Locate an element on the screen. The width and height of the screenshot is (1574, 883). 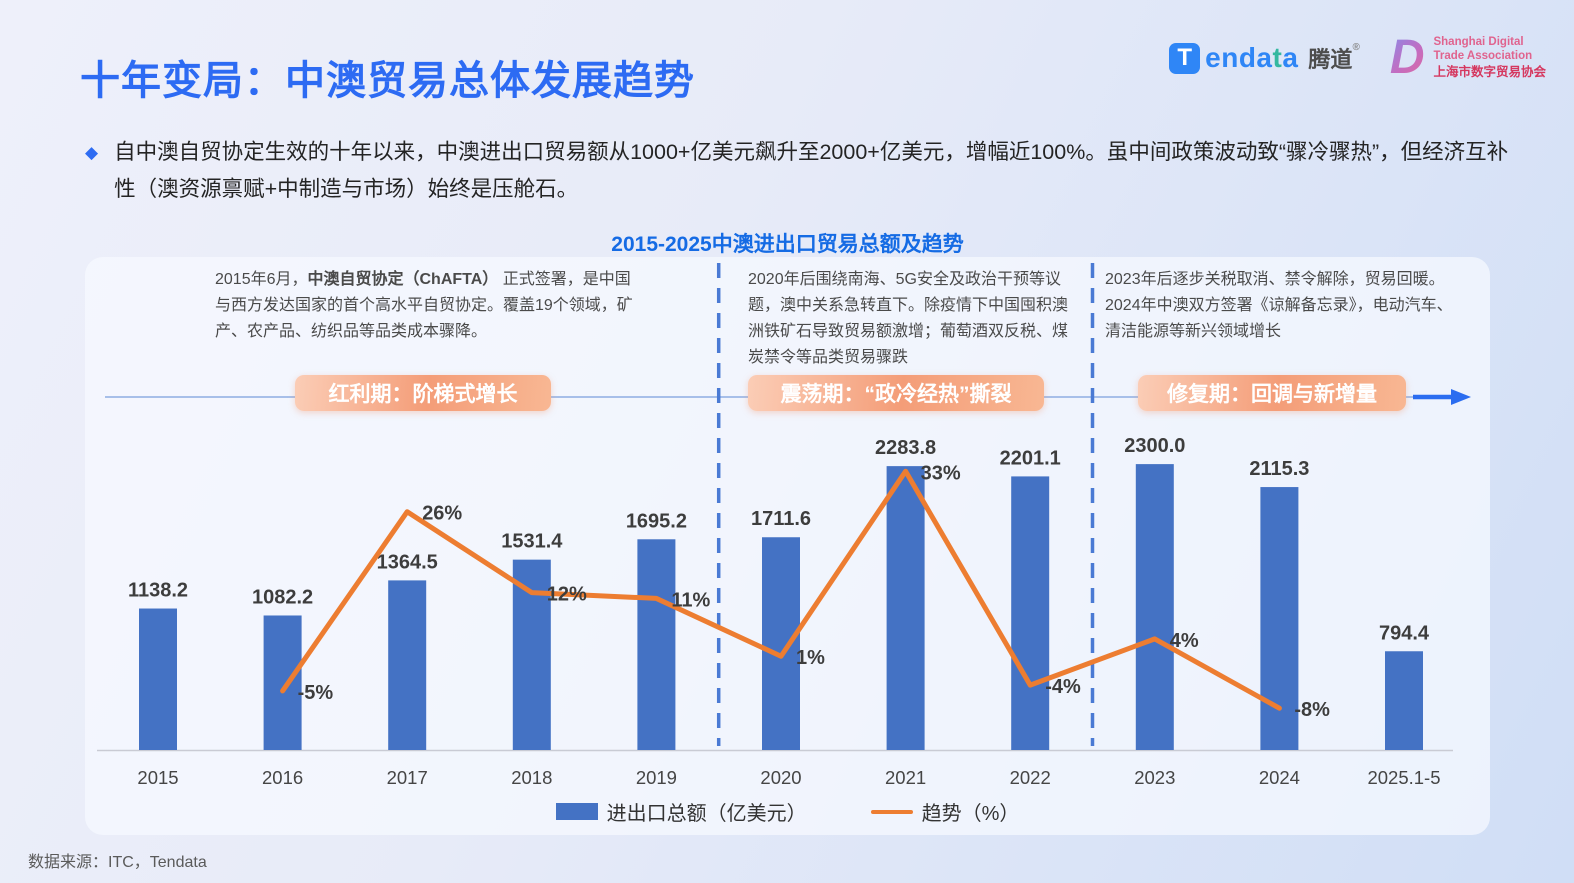
tendata-cn-text: 腾道 is located at coordinates (1330, 59).